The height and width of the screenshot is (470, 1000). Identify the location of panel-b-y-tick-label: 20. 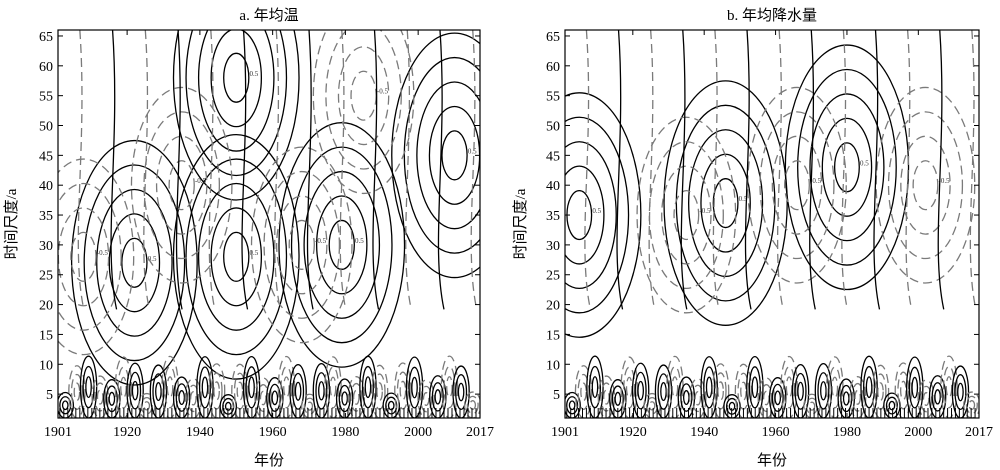
(553, 306).